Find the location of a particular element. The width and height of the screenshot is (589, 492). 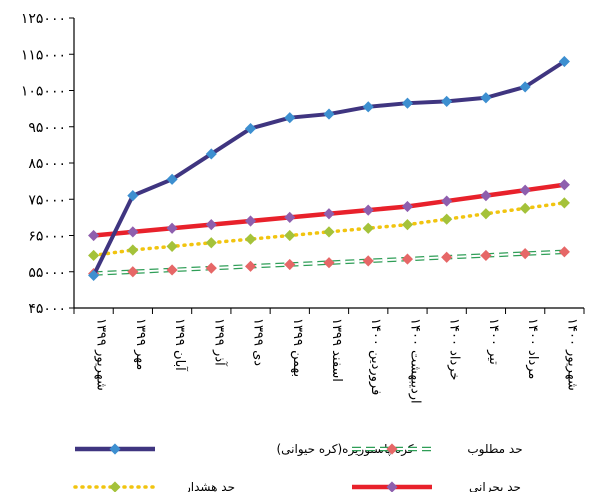

x-tick-label: اردیبهشت ۱۴۰۰ is located at coordinates (414, 361).